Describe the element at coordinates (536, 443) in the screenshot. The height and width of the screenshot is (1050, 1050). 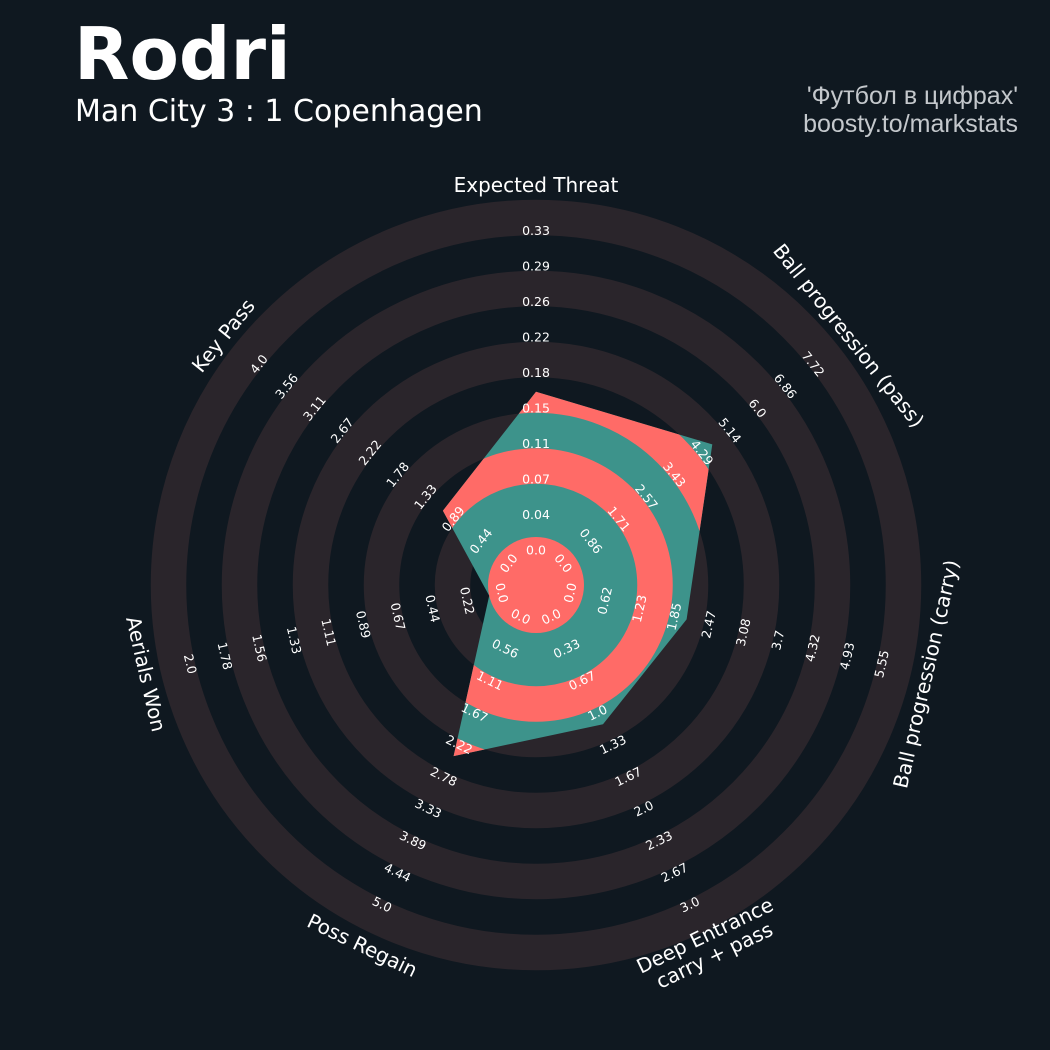
I see `tick-label-expected-threat: 0.11` at that location.